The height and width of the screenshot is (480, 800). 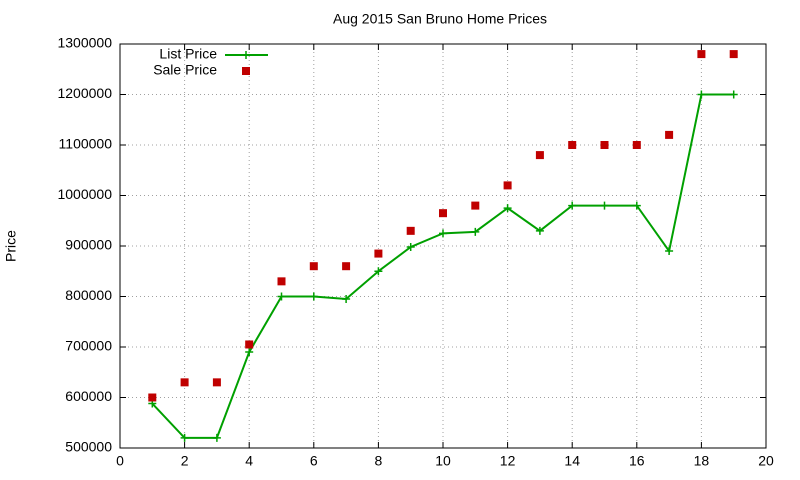 What do you see at coordinates (120, 461) in the screenshot?
I see `x-tick-label: 0` at bounding box center [120, 461].